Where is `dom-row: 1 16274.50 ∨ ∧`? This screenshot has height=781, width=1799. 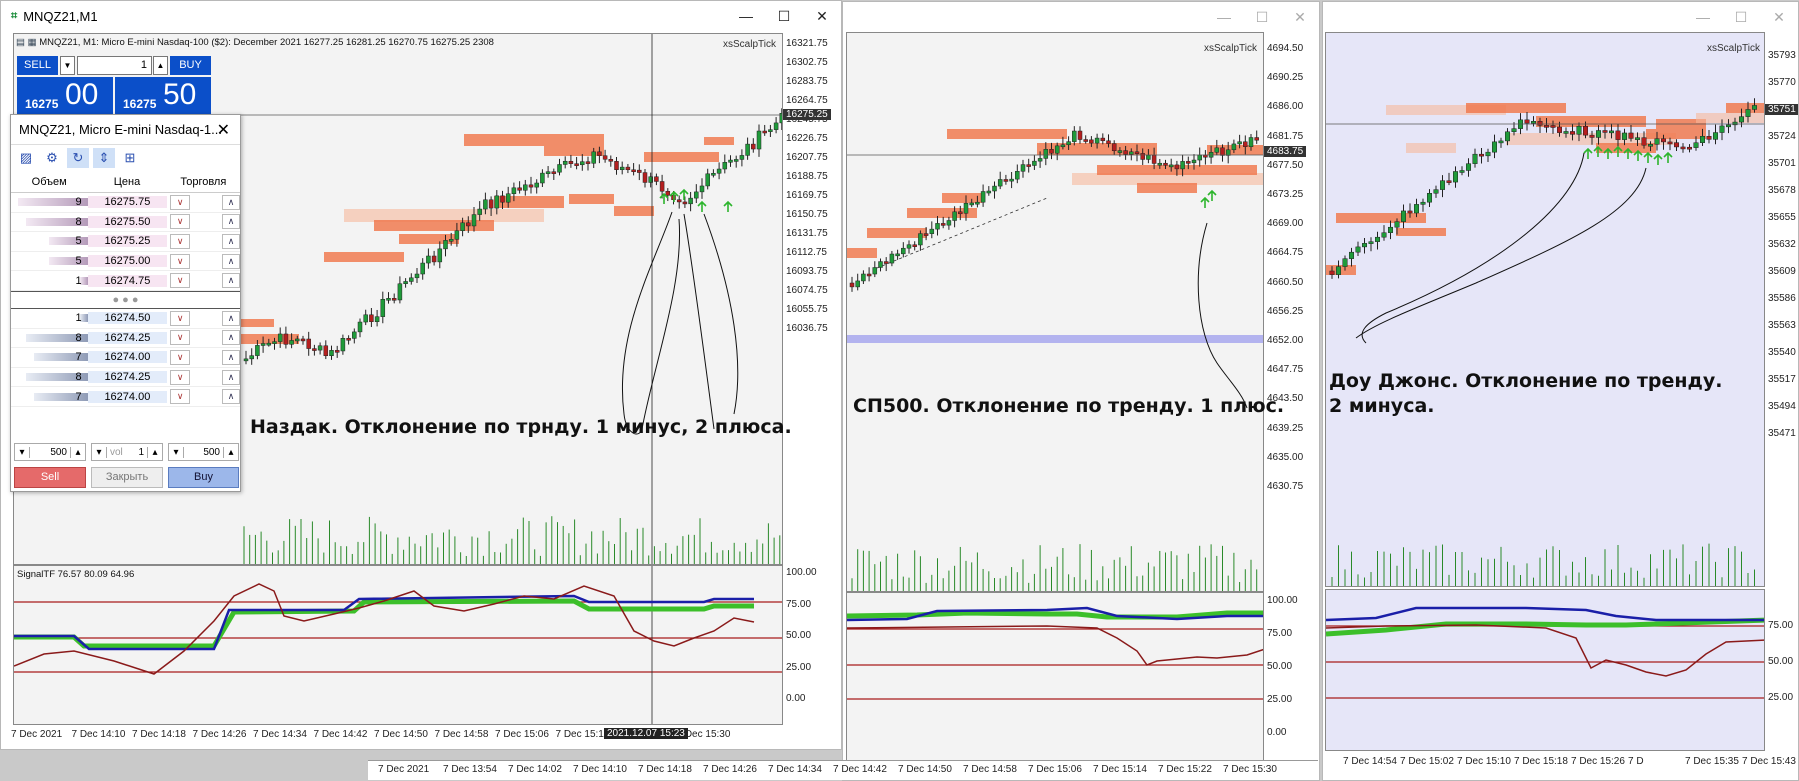
dom-row: 1 16274.50 ∨ ∧ is located at coordinates (125, 319).